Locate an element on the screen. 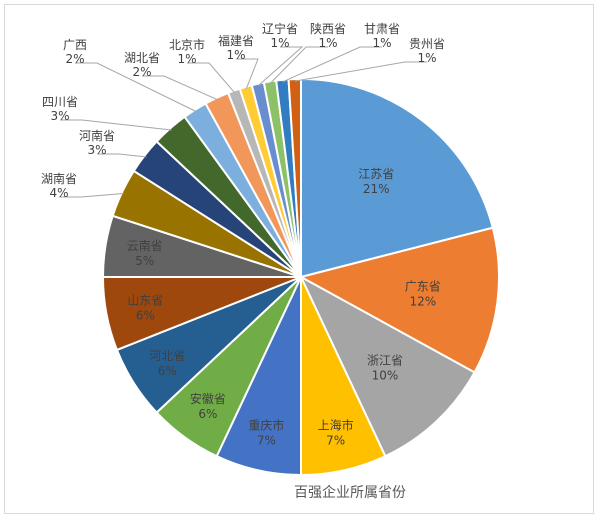 Image resolution: width=600 pixels, height=520 pixels. slice-label-value-2: 12% is located at coordinates (422, 301).